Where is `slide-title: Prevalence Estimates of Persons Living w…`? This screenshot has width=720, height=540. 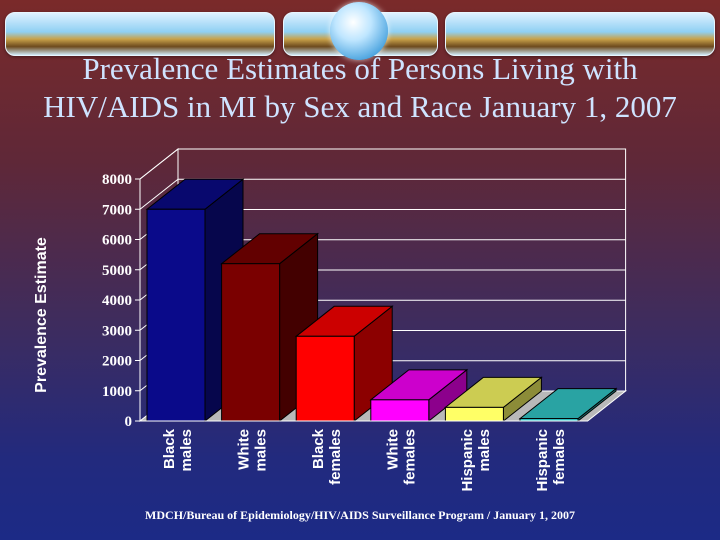 slide-title: Prevalence Estimates of Persons Living w… is located at coordinates (360, 88).